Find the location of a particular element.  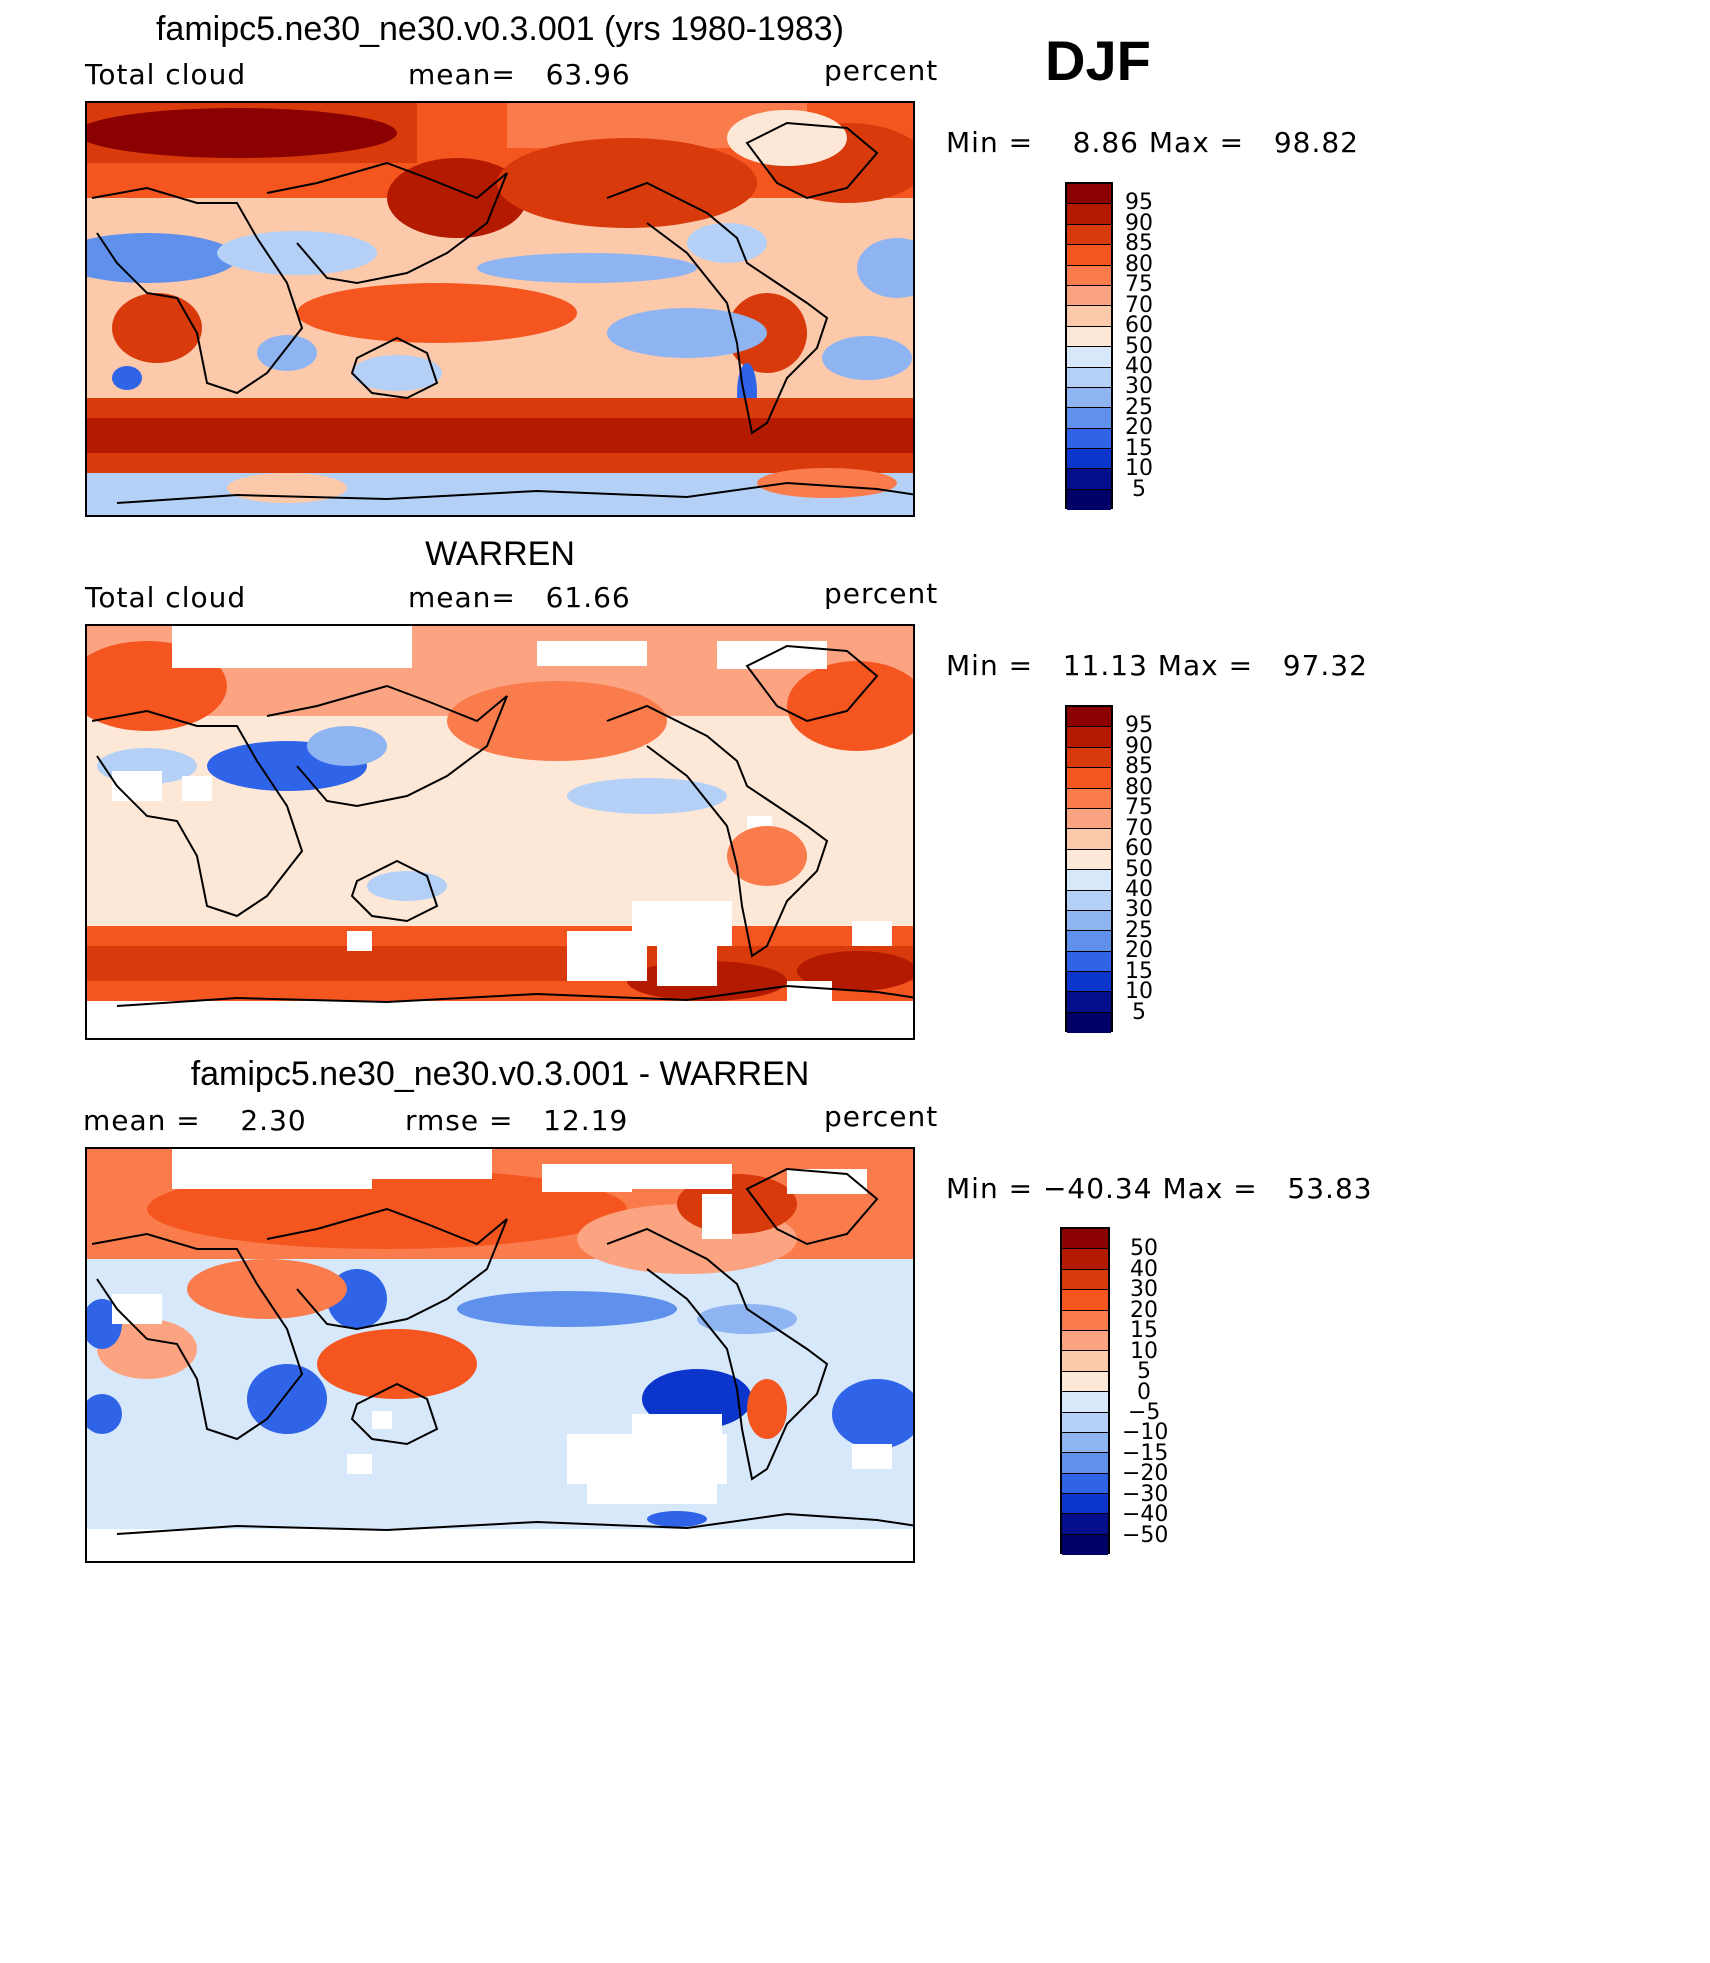

panel-1-units-label: percent is located at coordinates (881, 70).